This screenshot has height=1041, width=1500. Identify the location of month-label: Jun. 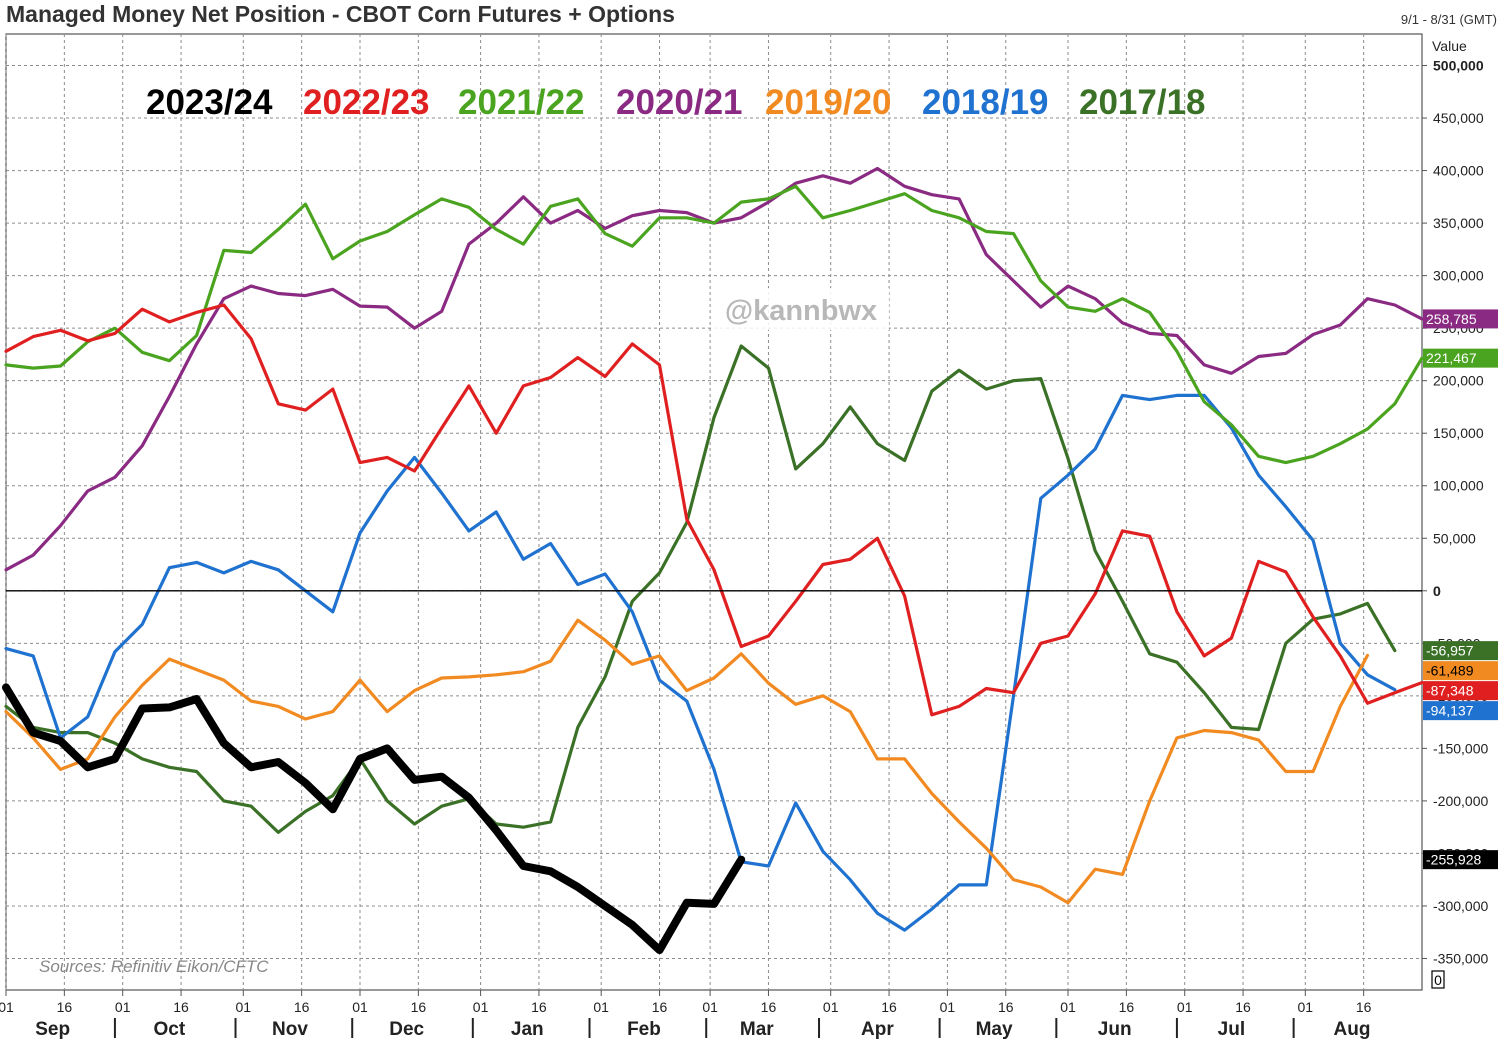
(1115, 1029).